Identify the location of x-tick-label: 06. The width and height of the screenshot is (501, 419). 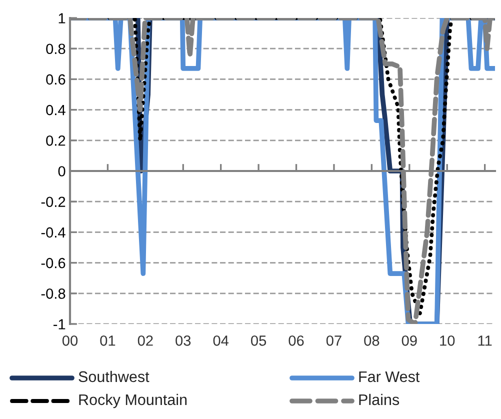
(296, 340).